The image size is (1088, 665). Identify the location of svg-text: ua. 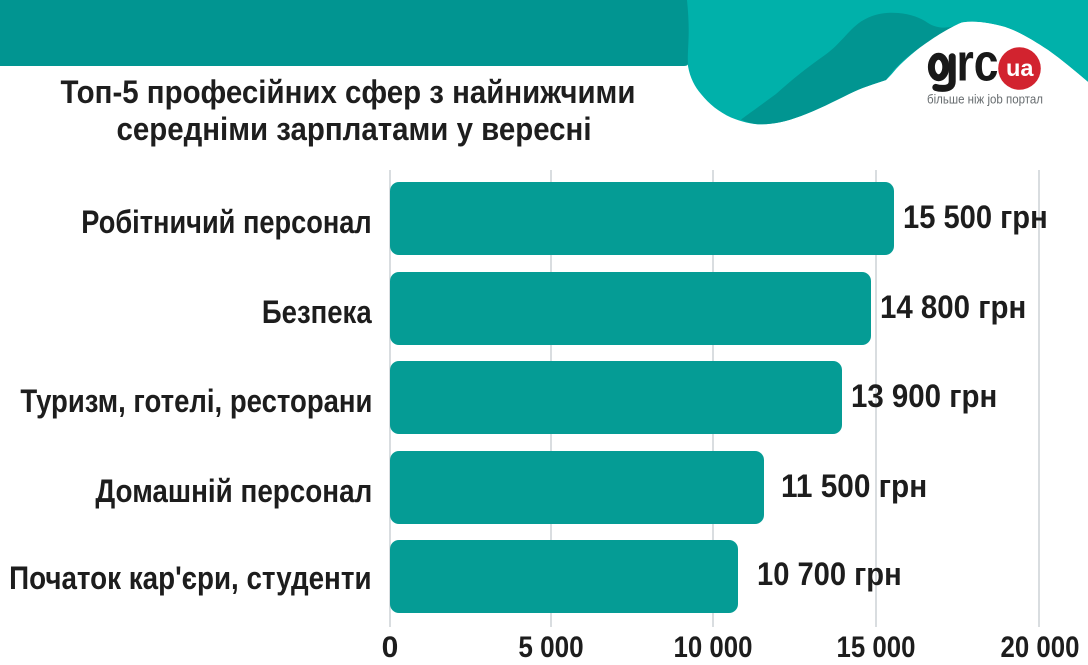
(1020, 68).